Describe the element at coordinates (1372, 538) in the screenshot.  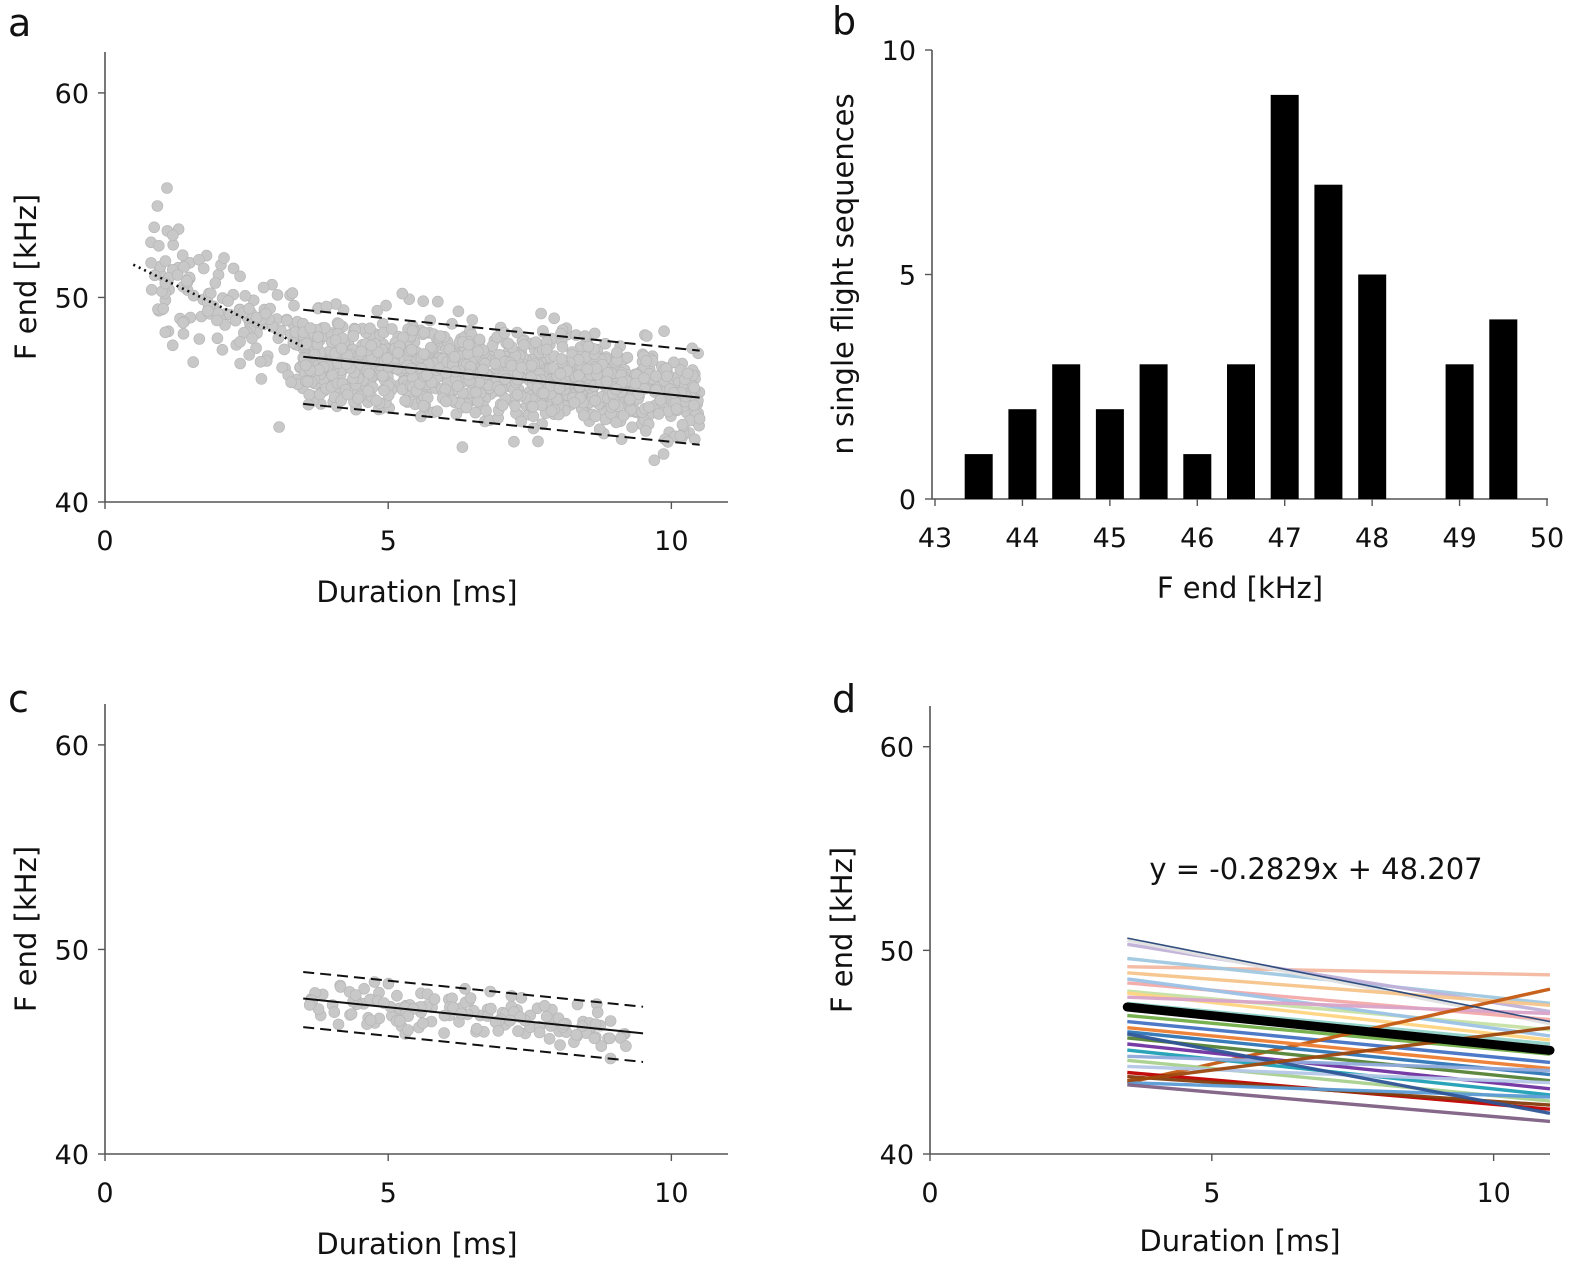
I see `x-tick-label: 48` at that location.